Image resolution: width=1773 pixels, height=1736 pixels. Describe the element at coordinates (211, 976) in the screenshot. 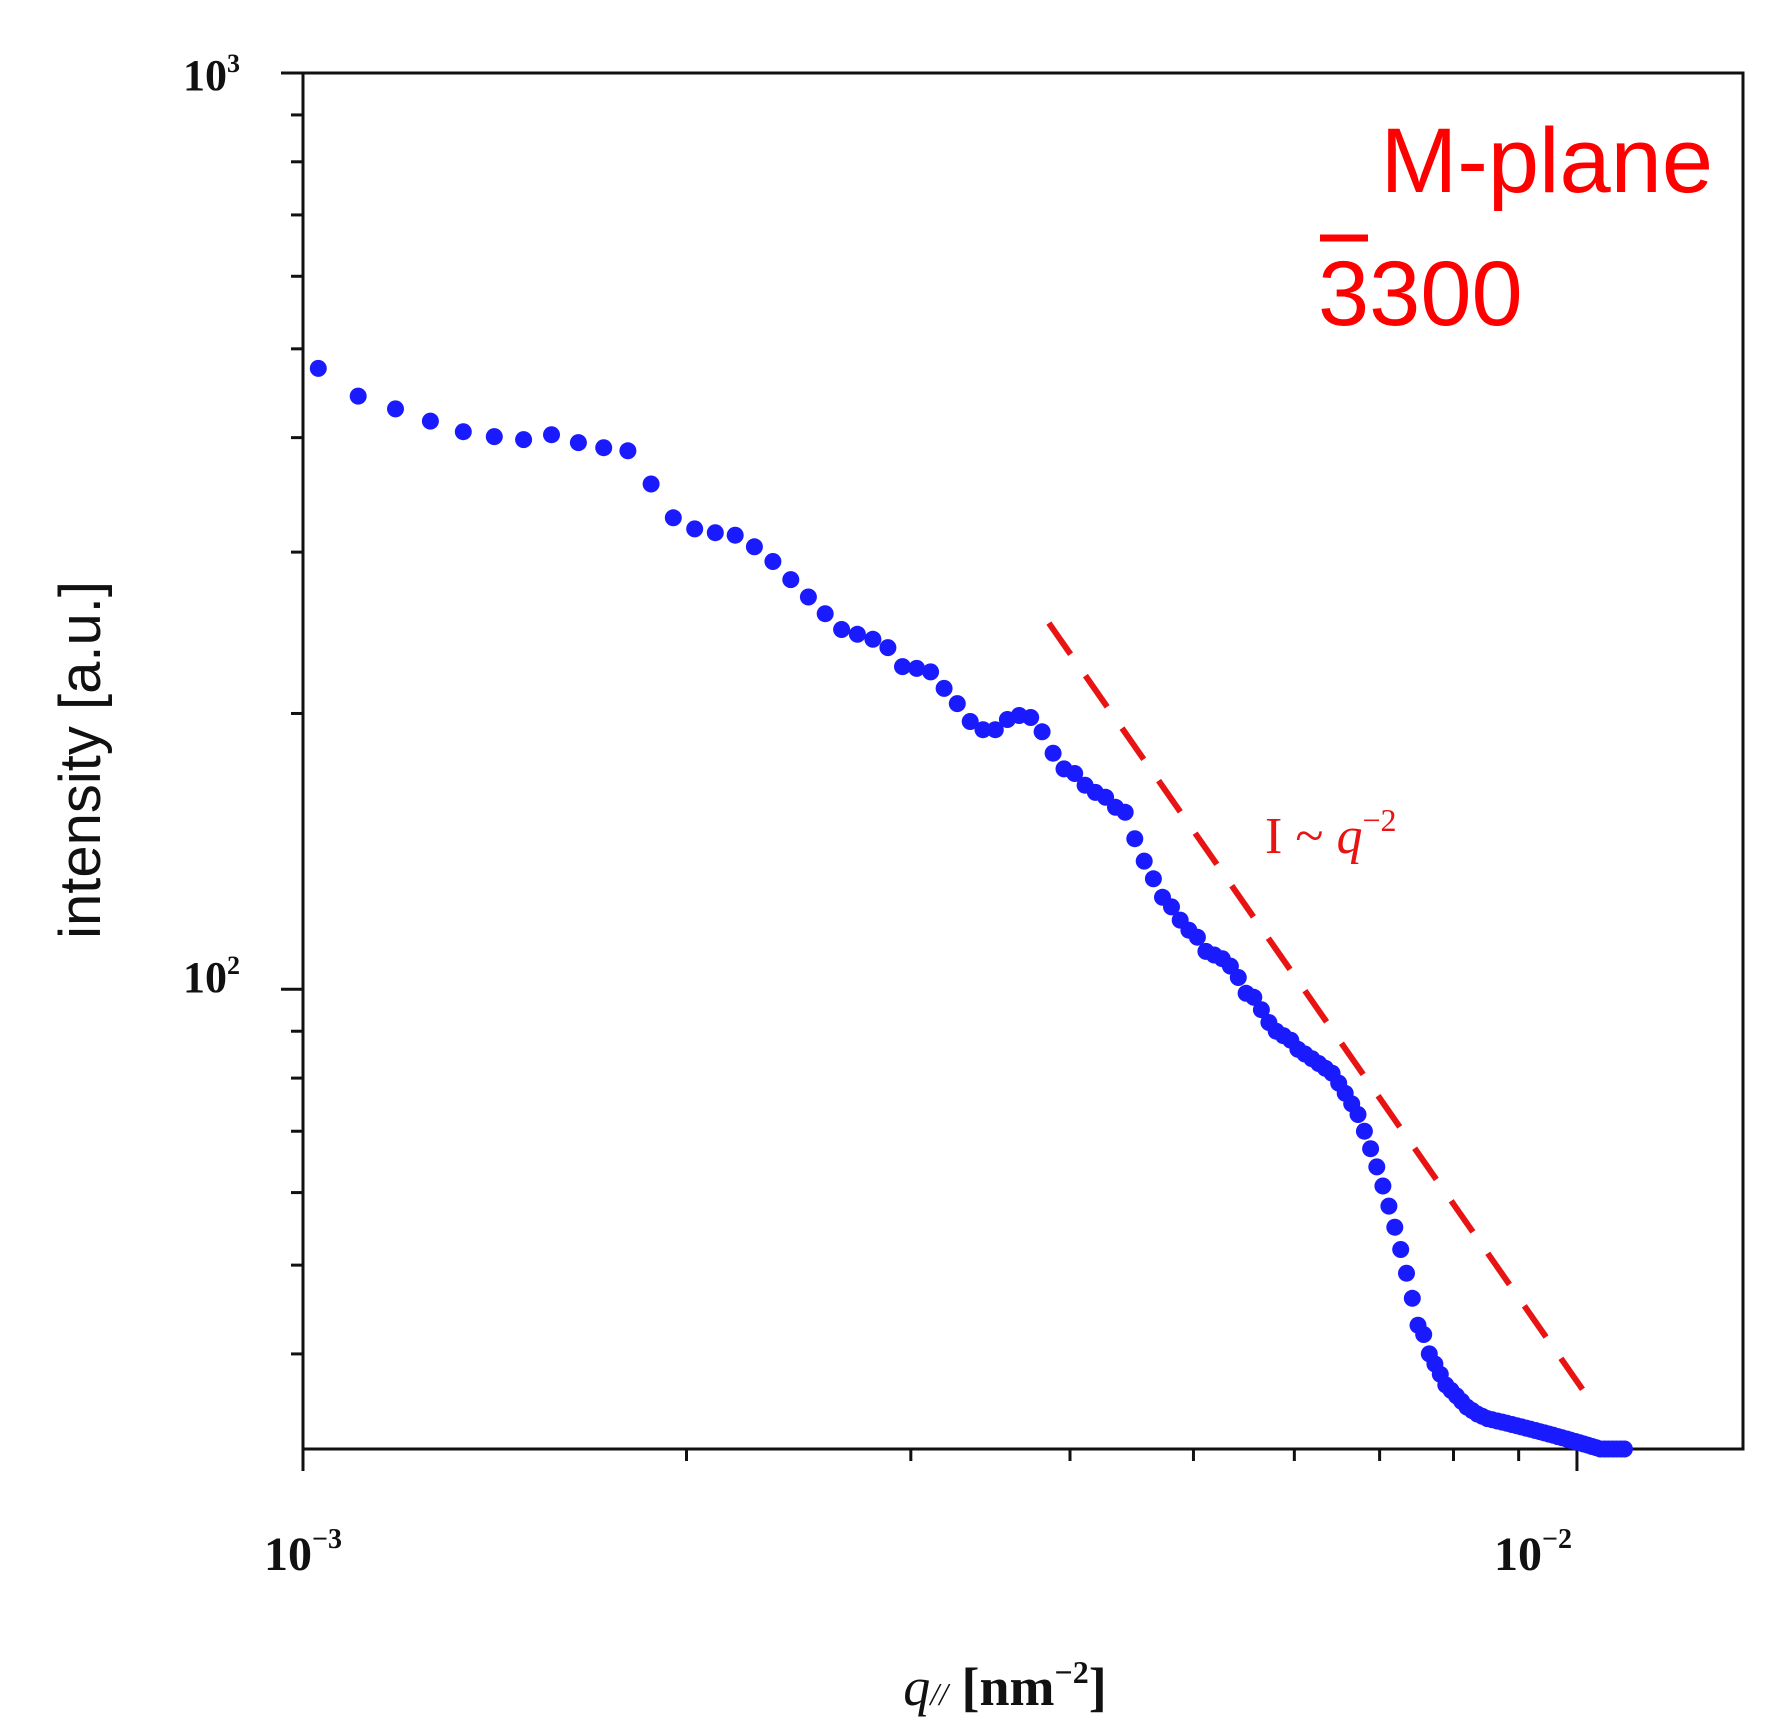

I see `y-tick-label-100: 10²` at that location.